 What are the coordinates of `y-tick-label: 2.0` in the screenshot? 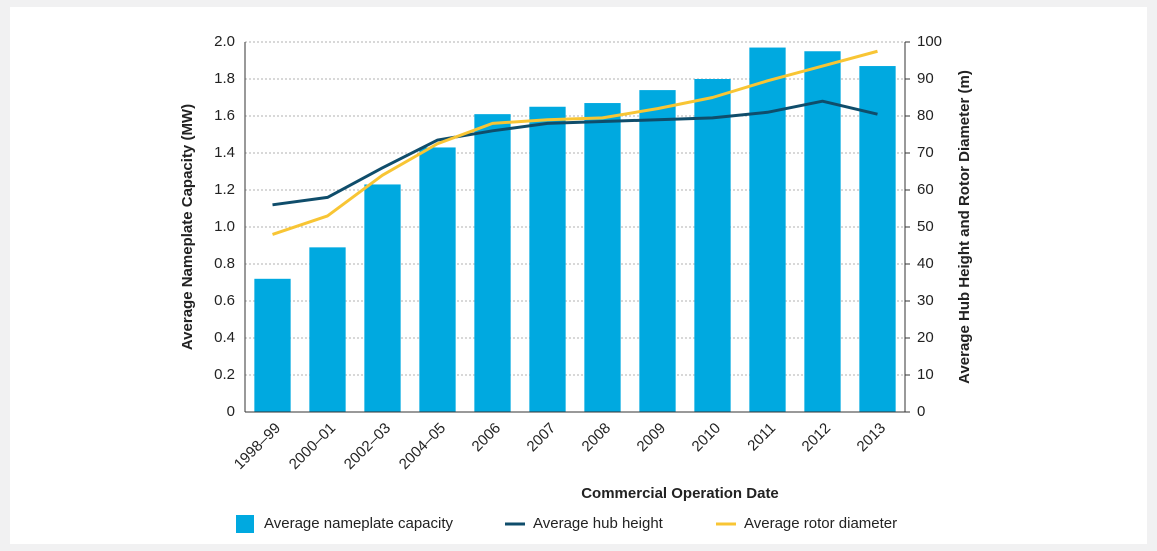 It's located at (224, 41).